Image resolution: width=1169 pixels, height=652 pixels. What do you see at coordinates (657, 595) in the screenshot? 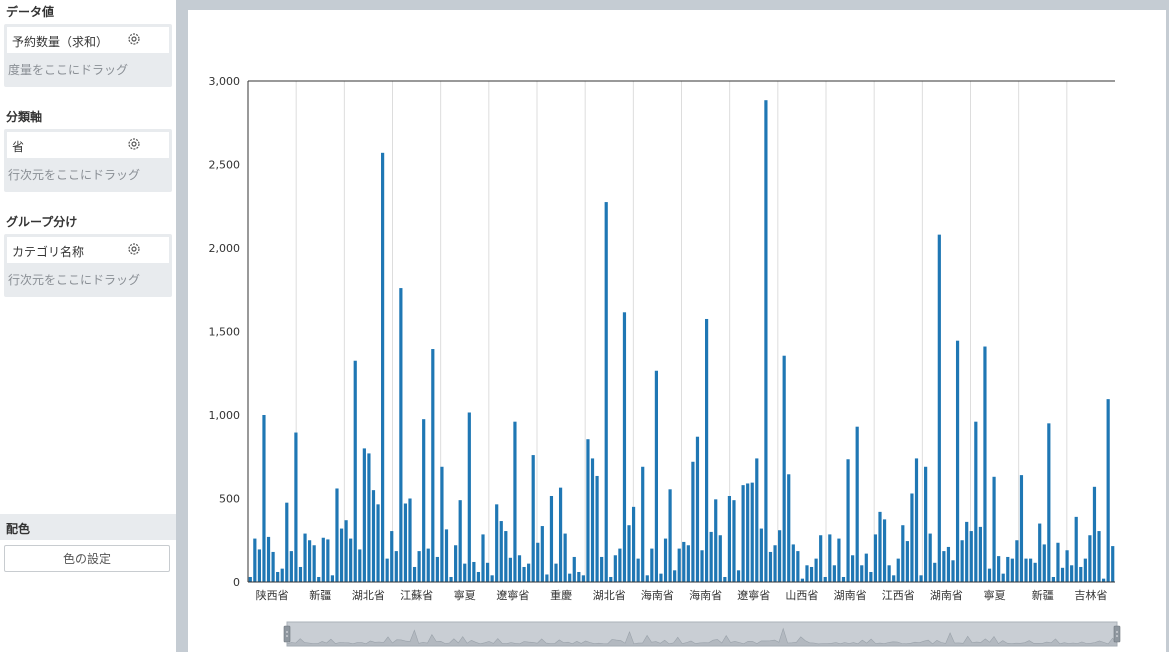
I see `x-tick-label: 海南省` at bounding box center [657, 595].